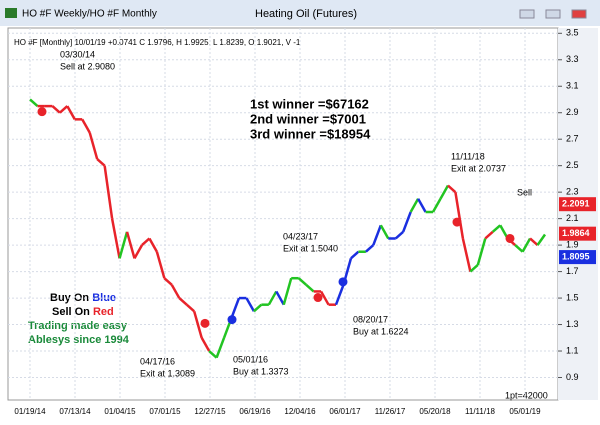 The image size is (600, 425). Describe the element at coordinates (103, 312) in the screenshot. I see `legend-sell-word: Red` at that location.